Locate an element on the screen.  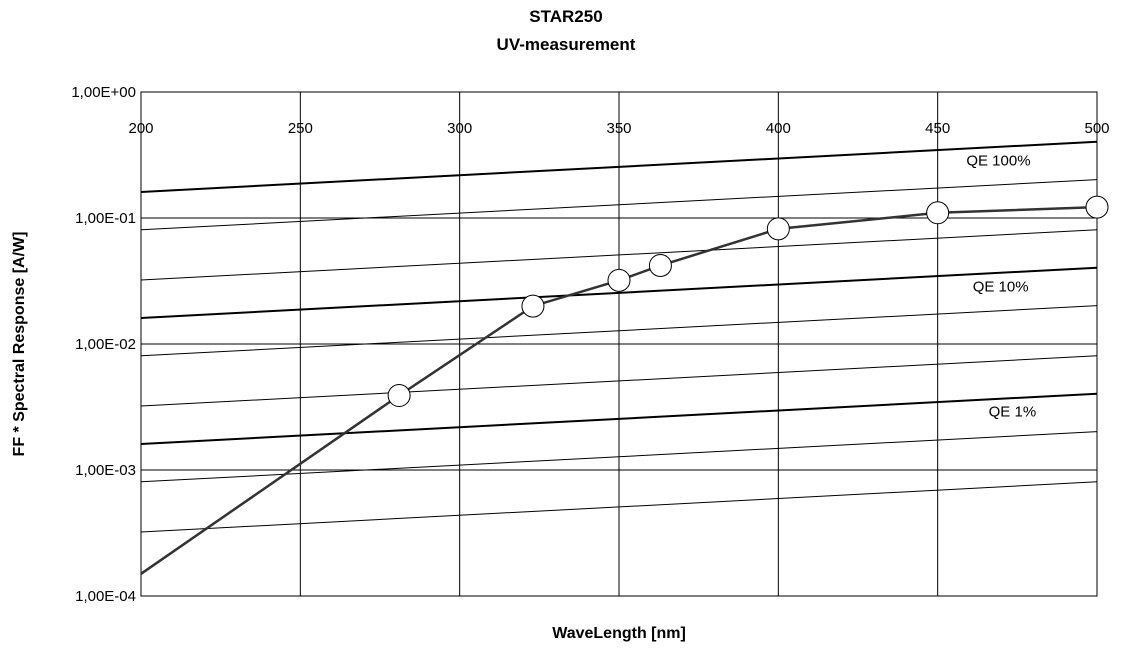
y-tick-label: 1,00E+00 is located at coordinates (103, 92).